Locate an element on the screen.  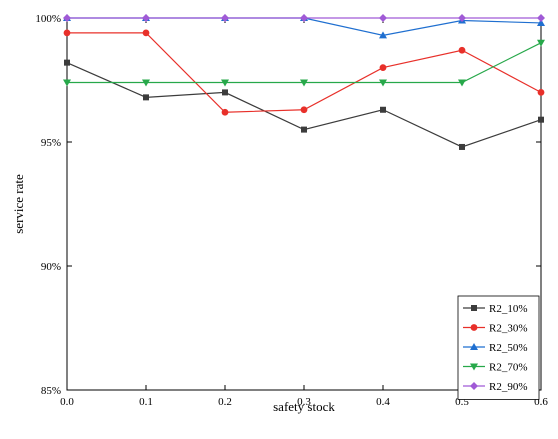
x-tick-label: 0.3 is located at coordinates (304, 402).